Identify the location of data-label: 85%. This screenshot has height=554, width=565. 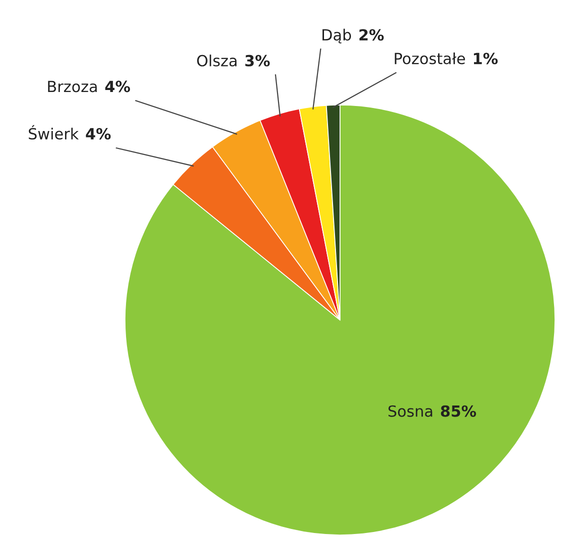
(458, 411).